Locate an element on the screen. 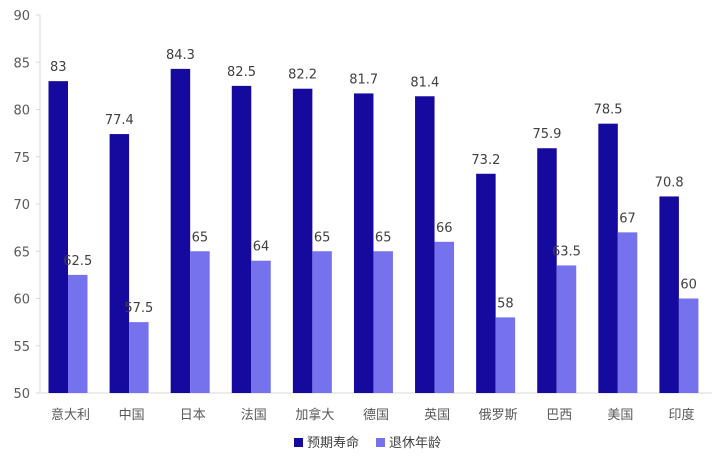  x-tick-label: 美国 is located at coordinates (620, 415).